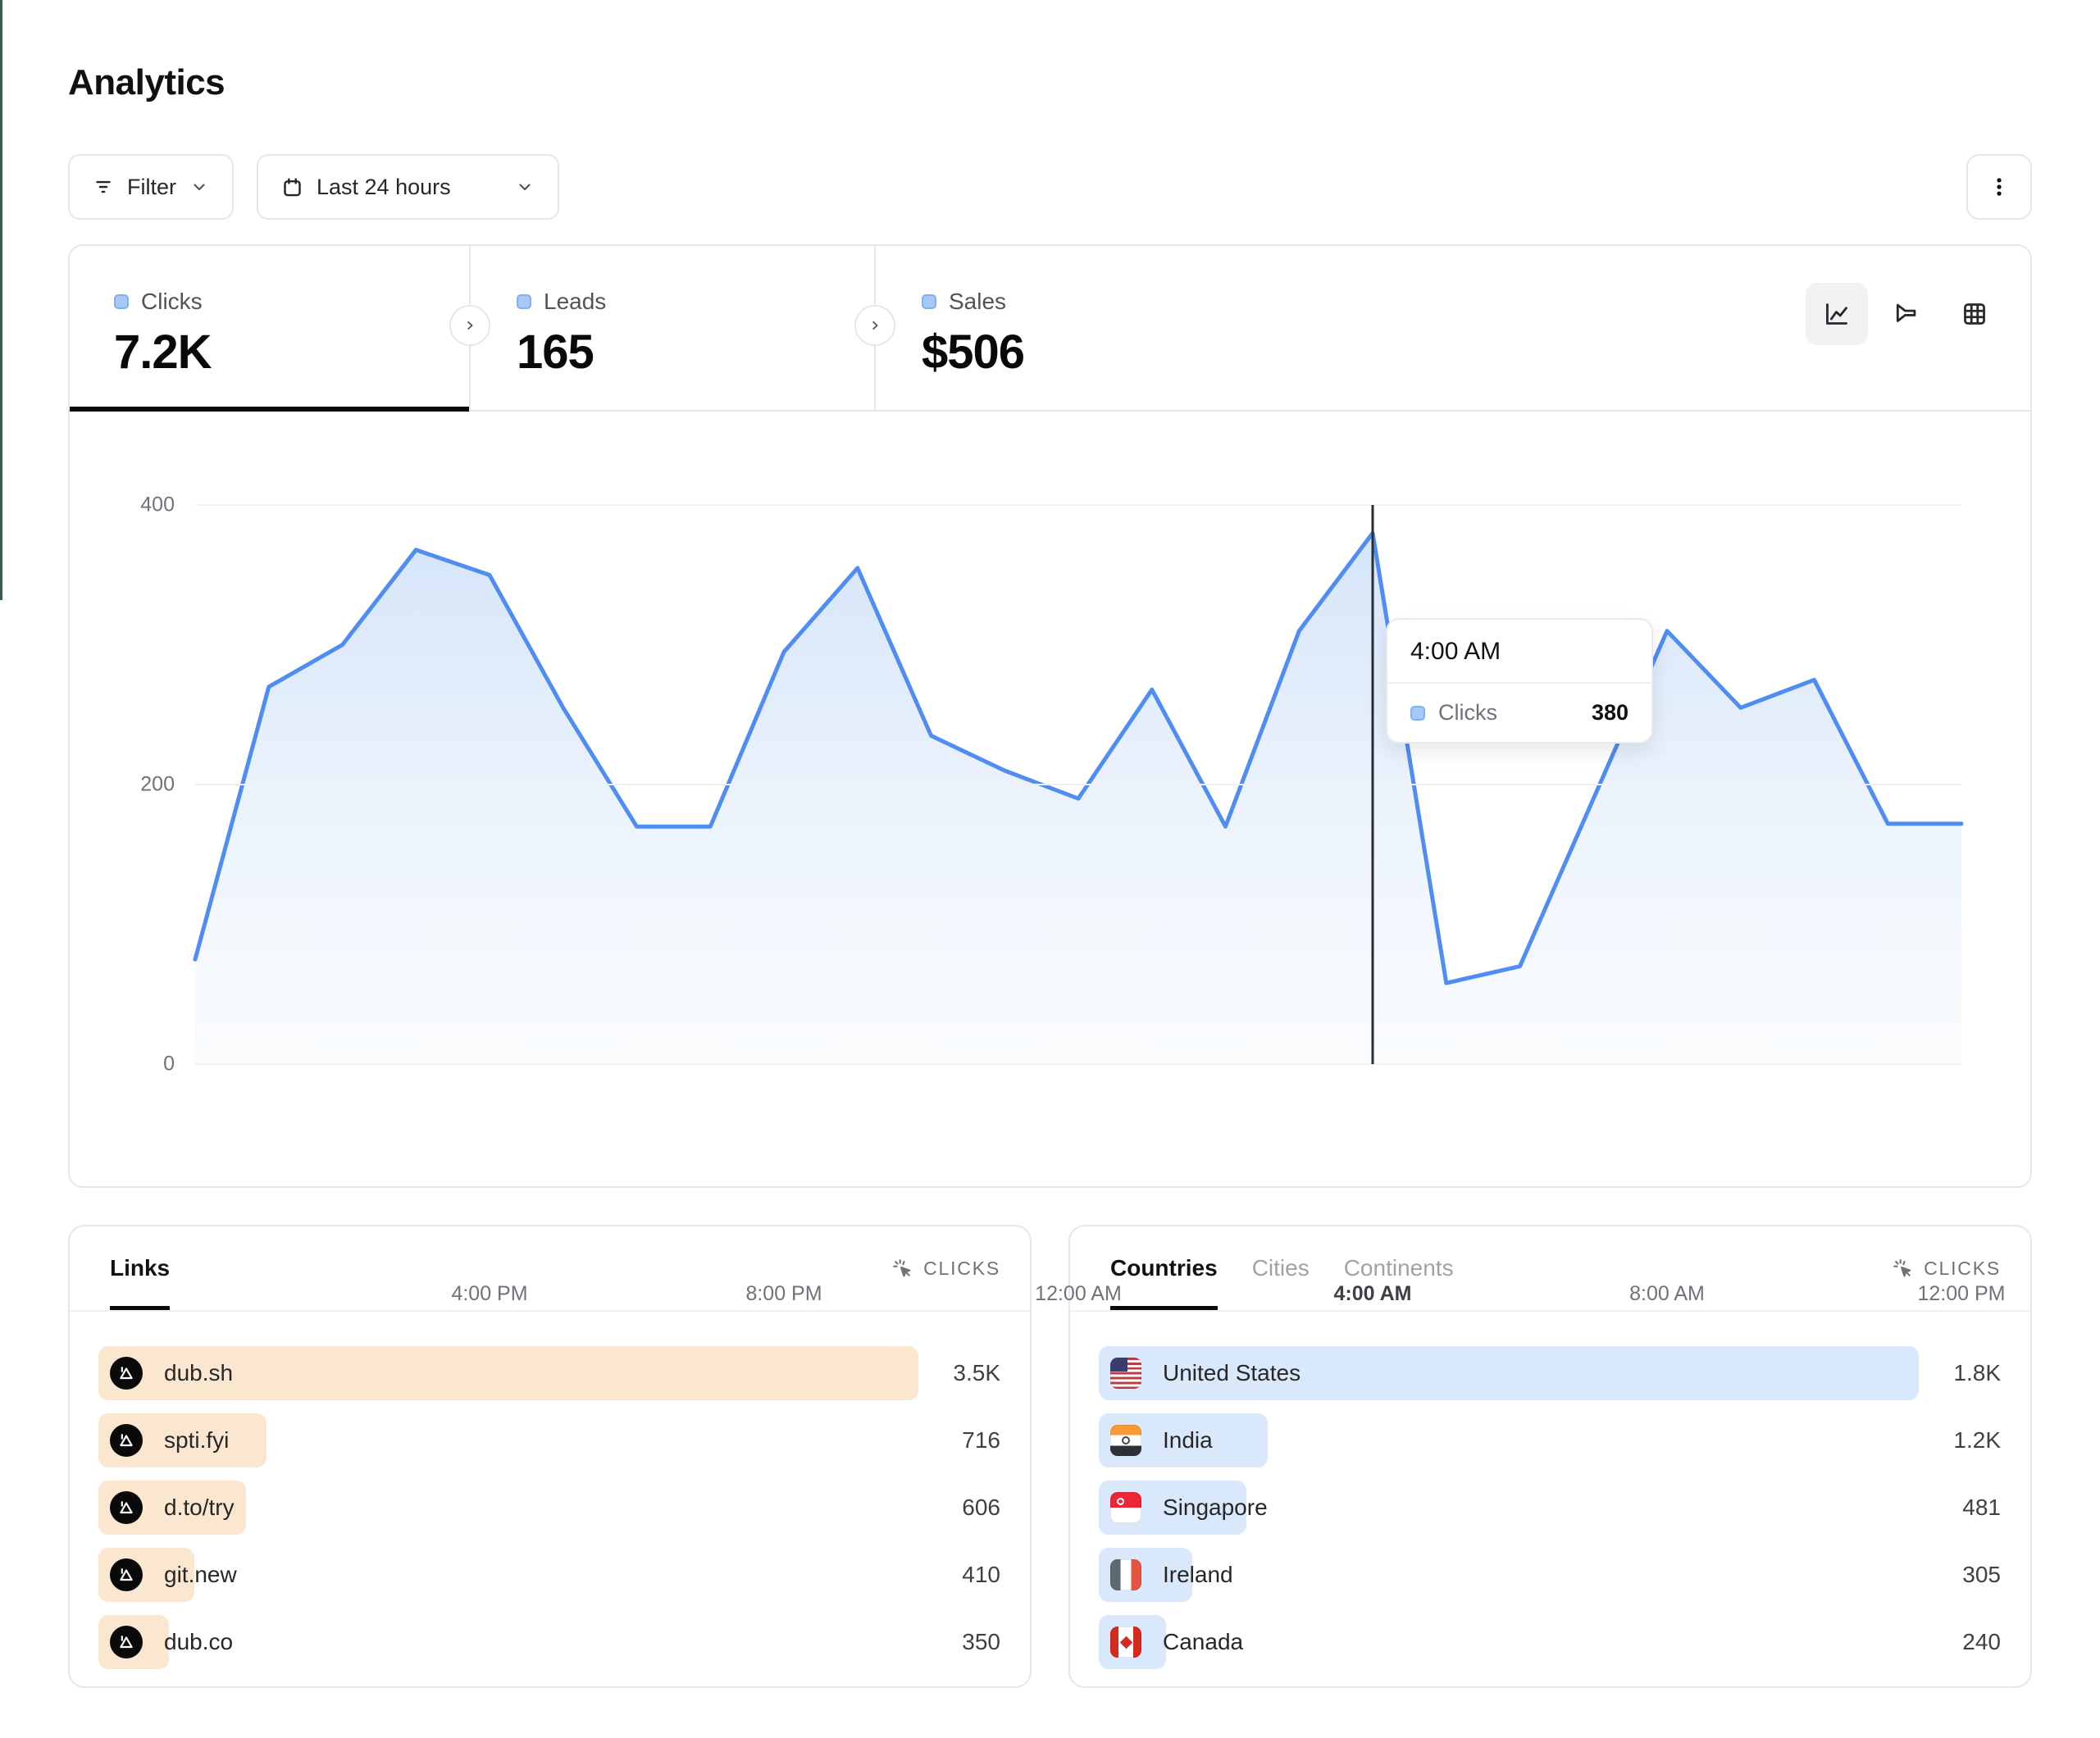 The width and height of the screenshot is (2100, 1738). Describe the element at coordinates (1981, 1574) in the screenshot. I see `row-value: 305` at that location.